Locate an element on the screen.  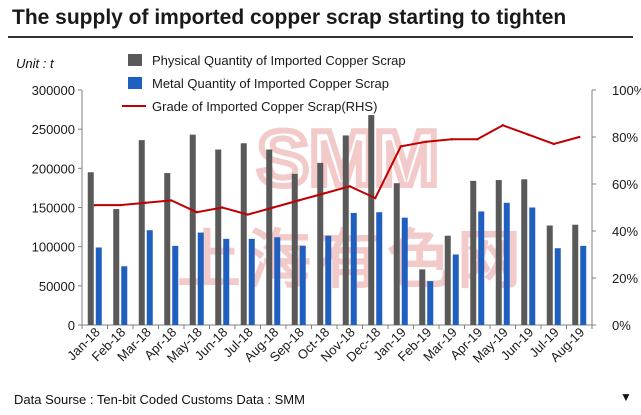
legend-metal-label: Metal Quantity of Imported Copper Scrap is located at coordinates (270, 83).